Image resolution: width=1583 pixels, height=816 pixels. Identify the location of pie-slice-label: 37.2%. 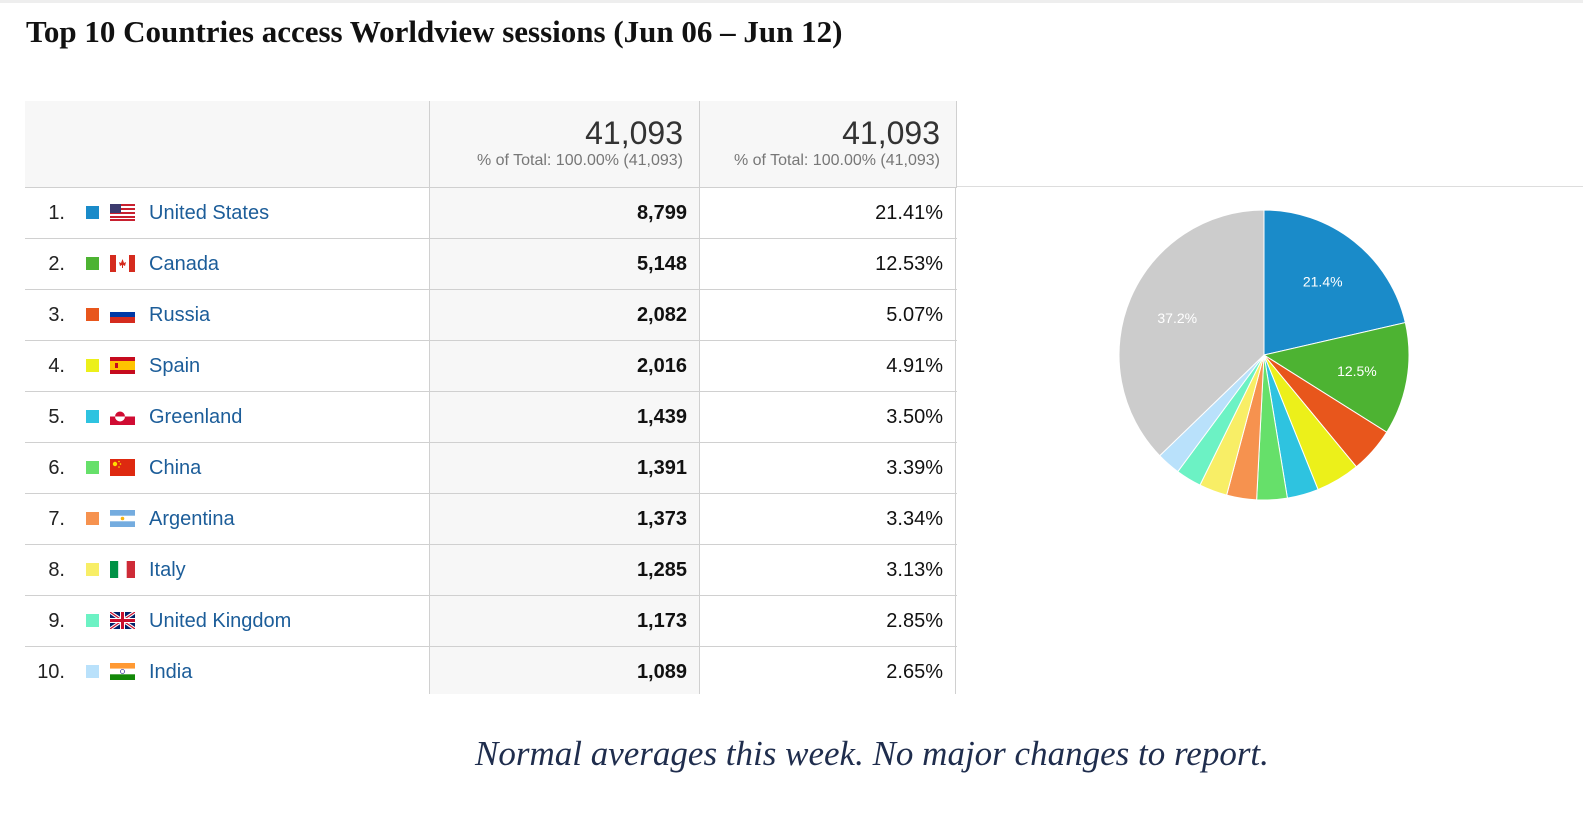
(1177, 318).